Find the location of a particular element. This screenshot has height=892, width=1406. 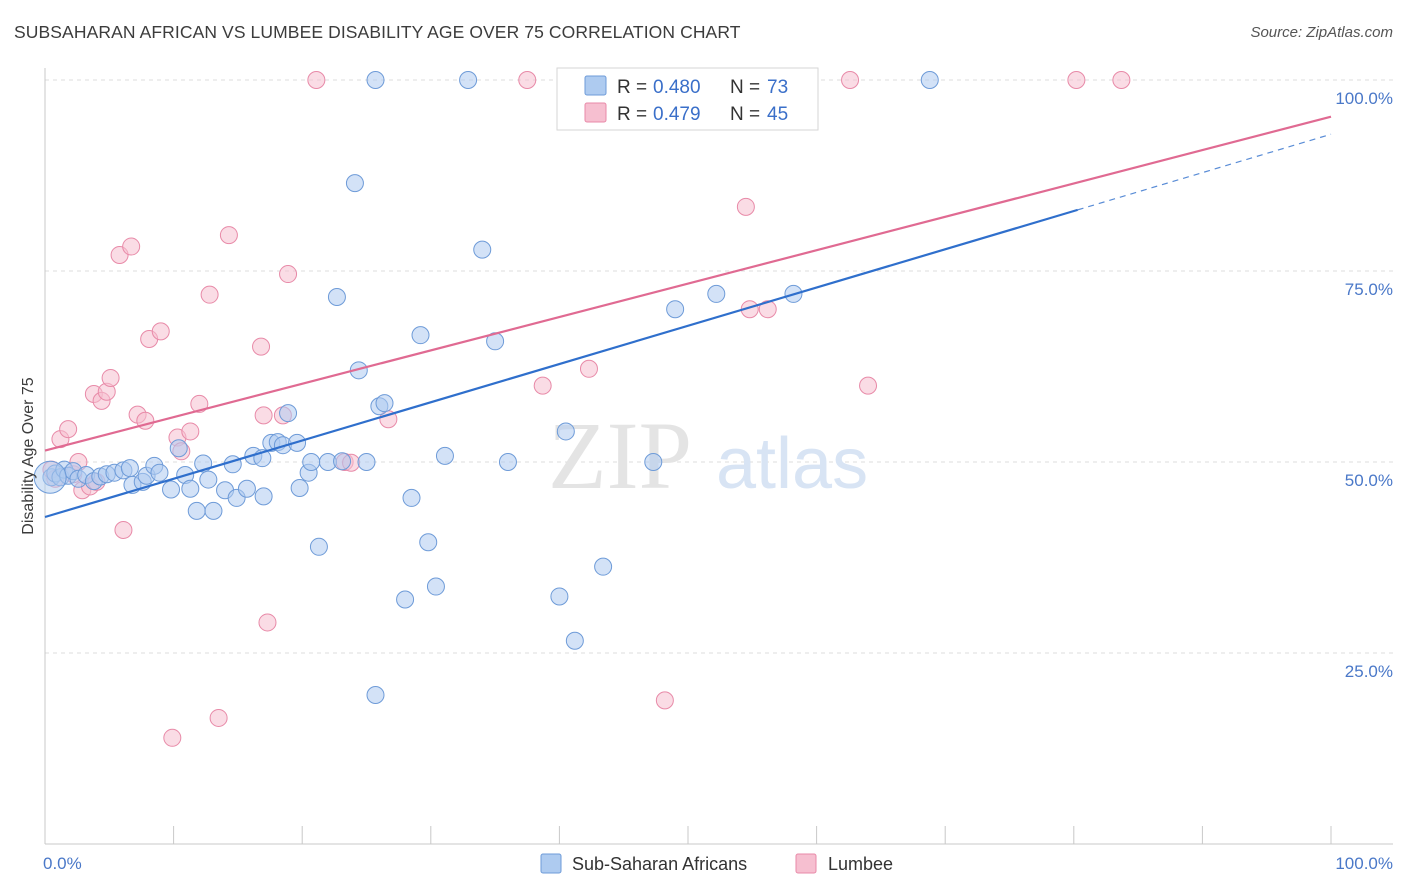

x-tick-label: 100.0% is located at coordinates (1364, 863).